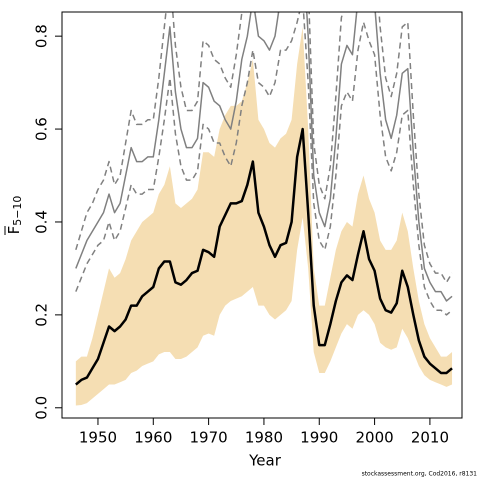 This screenshot has height=480, width=480. I want to click on y-label-sub: 5−10, so click(17, 211).